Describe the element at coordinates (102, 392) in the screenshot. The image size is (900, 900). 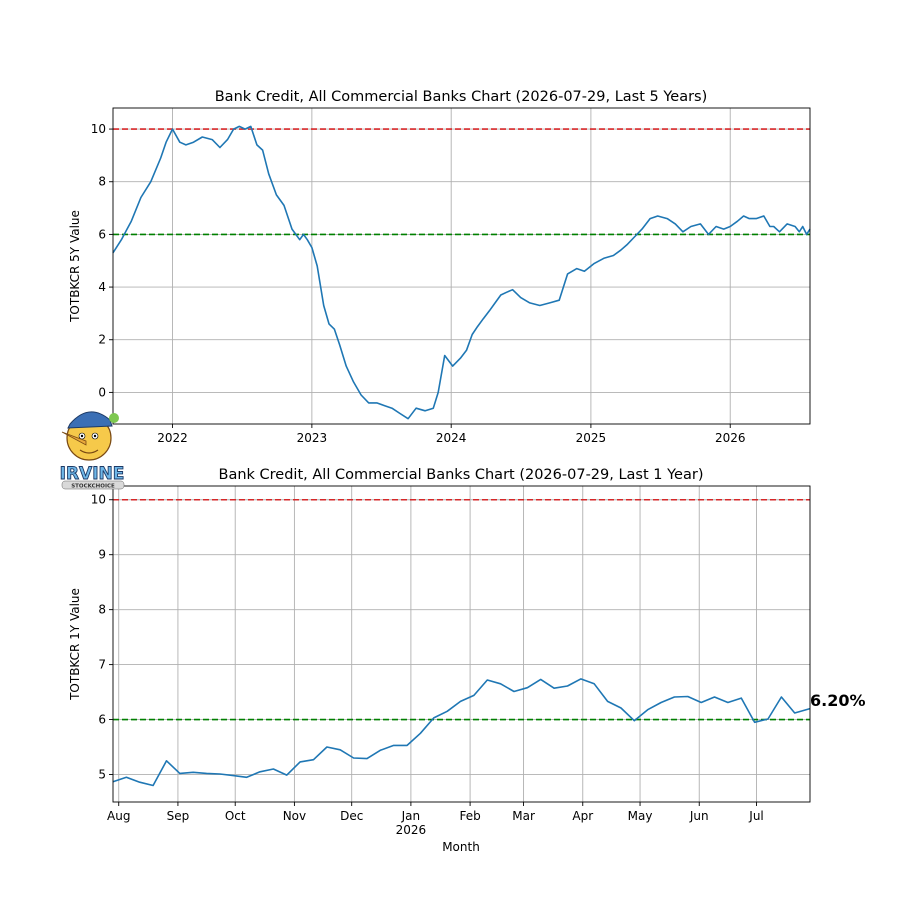
I see `y-tick-label: 0` at that location.